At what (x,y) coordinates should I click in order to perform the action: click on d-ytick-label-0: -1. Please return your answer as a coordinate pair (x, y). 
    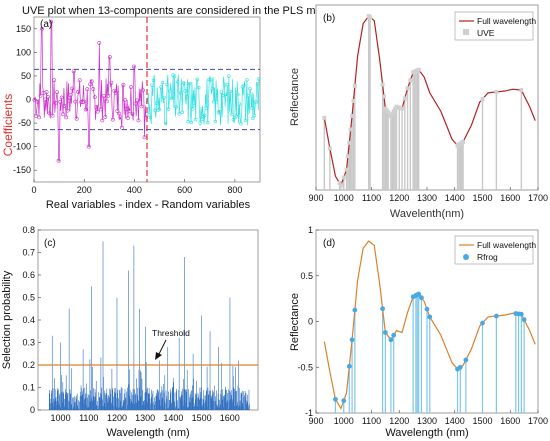
    Looking at the image, I should click on (309, 413).